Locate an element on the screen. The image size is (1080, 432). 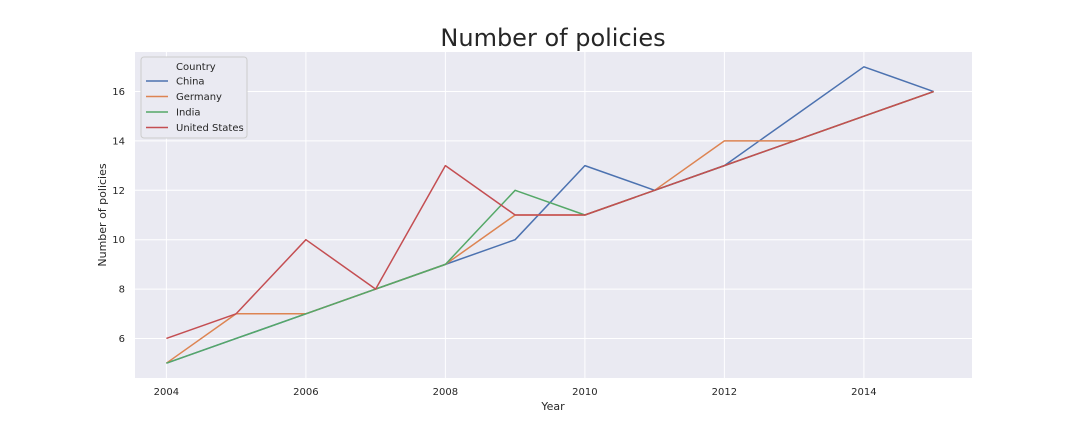
x-tick-label: 2004 is located at coordinates (166, 392).